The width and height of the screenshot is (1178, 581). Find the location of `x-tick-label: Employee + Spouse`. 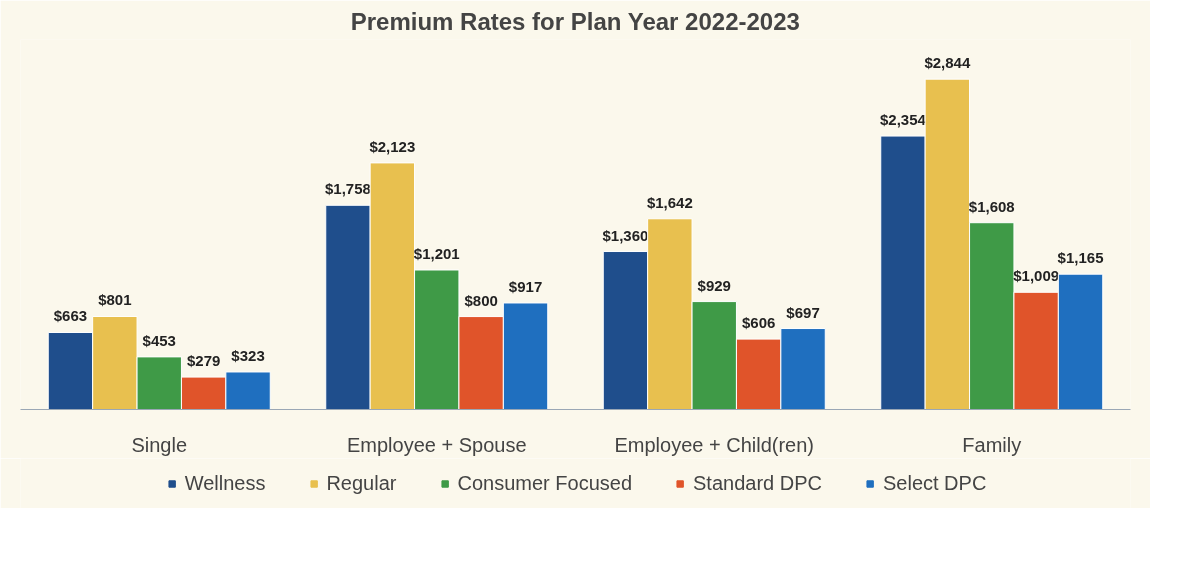

x-tick-label: Employee + Spouse is located at coordinates (436, 444).